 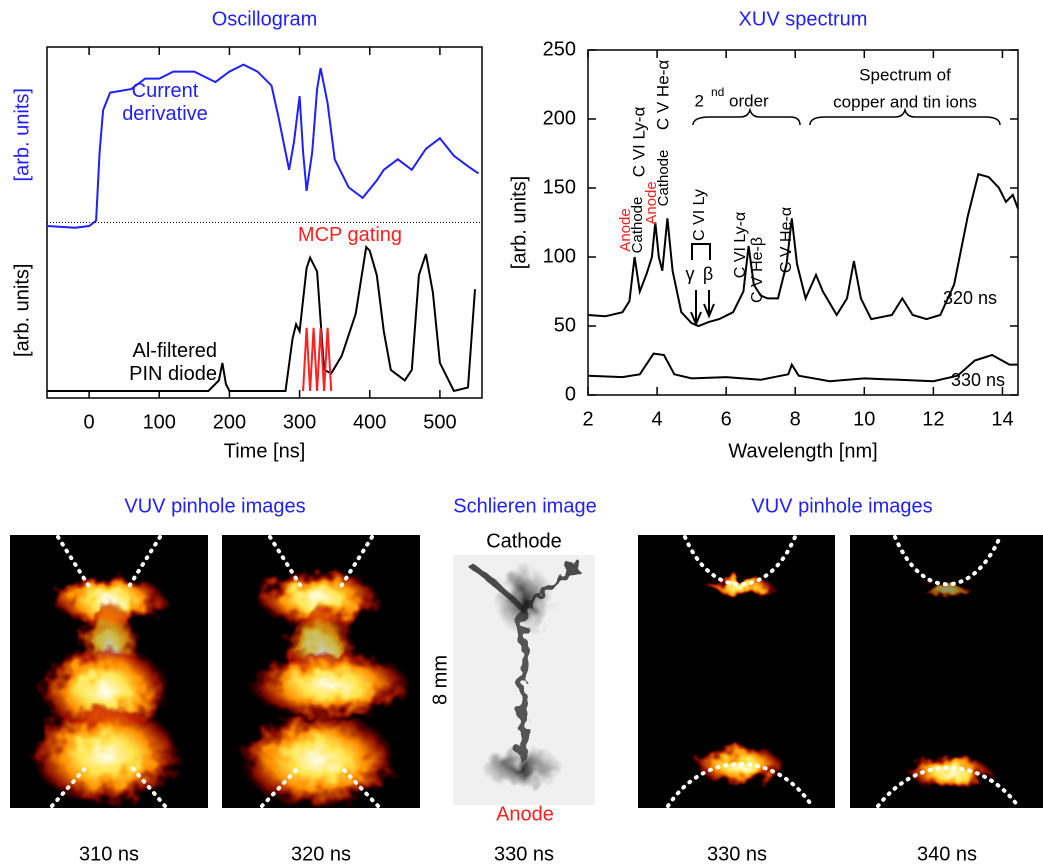 I want to click on x-tick-label: 500, so click(x=439, y=422).